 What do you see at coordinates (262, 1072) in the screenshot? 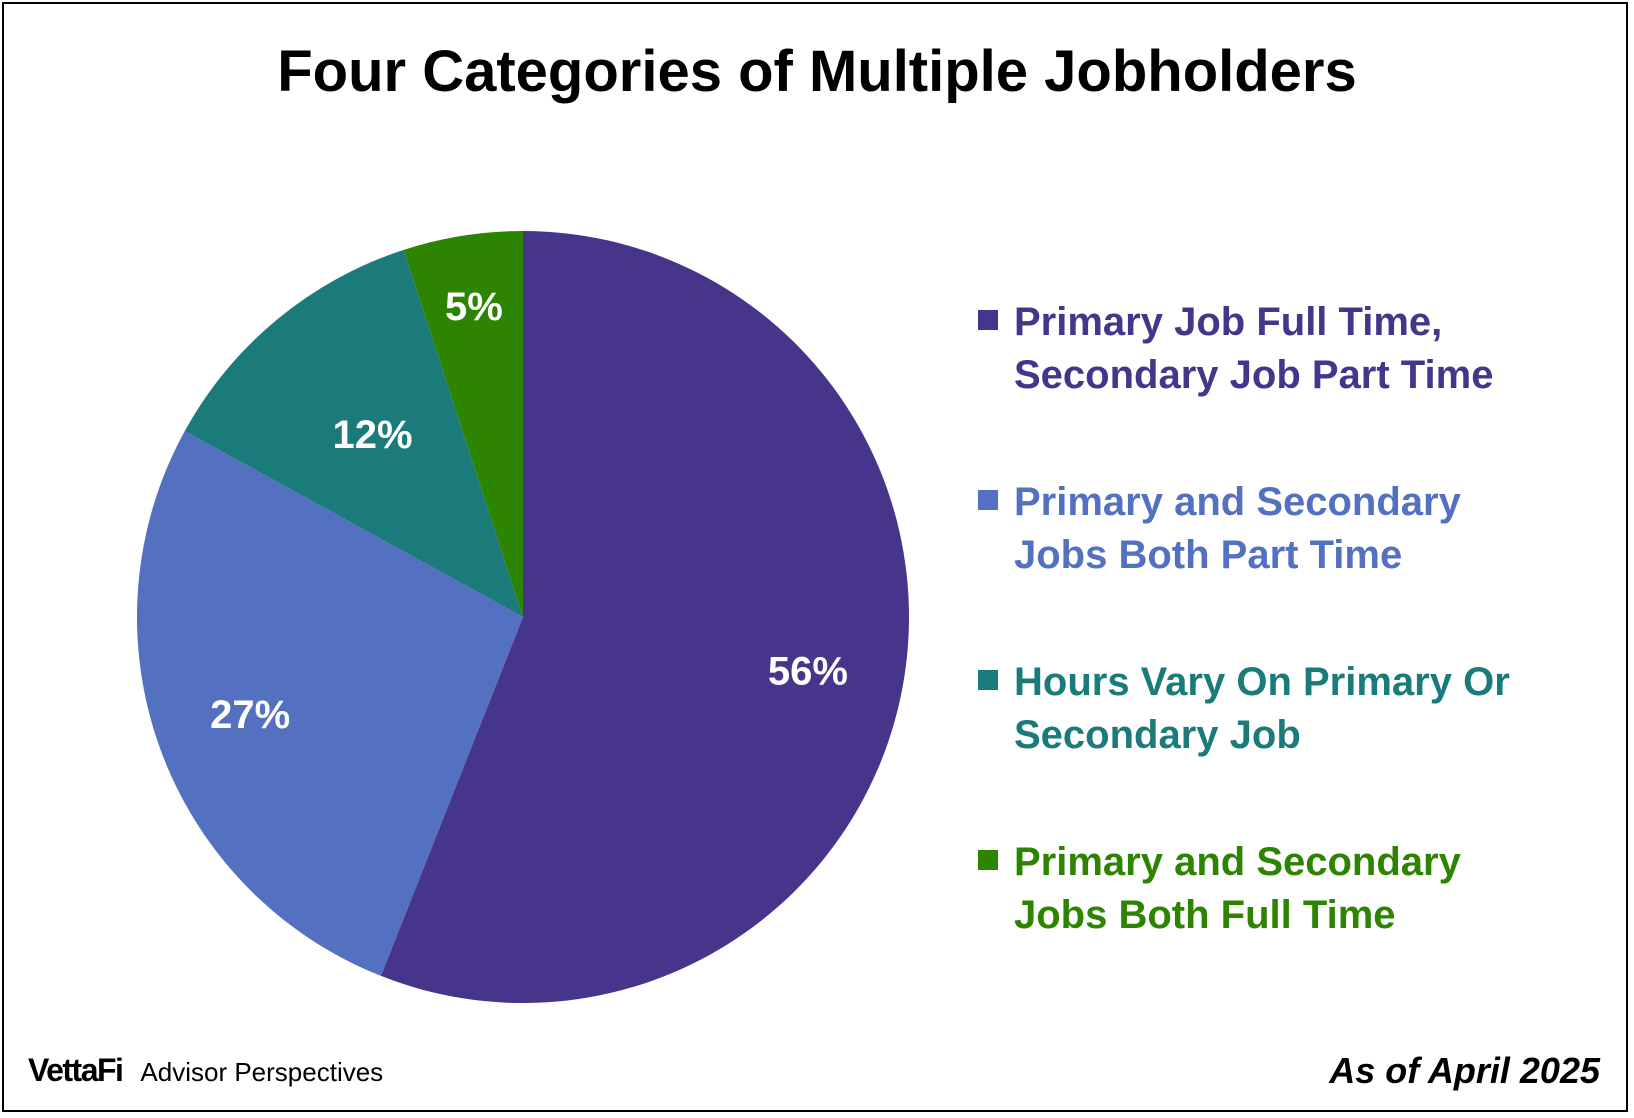
I see `logo-subtitle: Advisor Perspectives` at bounding box center [262, 1072].